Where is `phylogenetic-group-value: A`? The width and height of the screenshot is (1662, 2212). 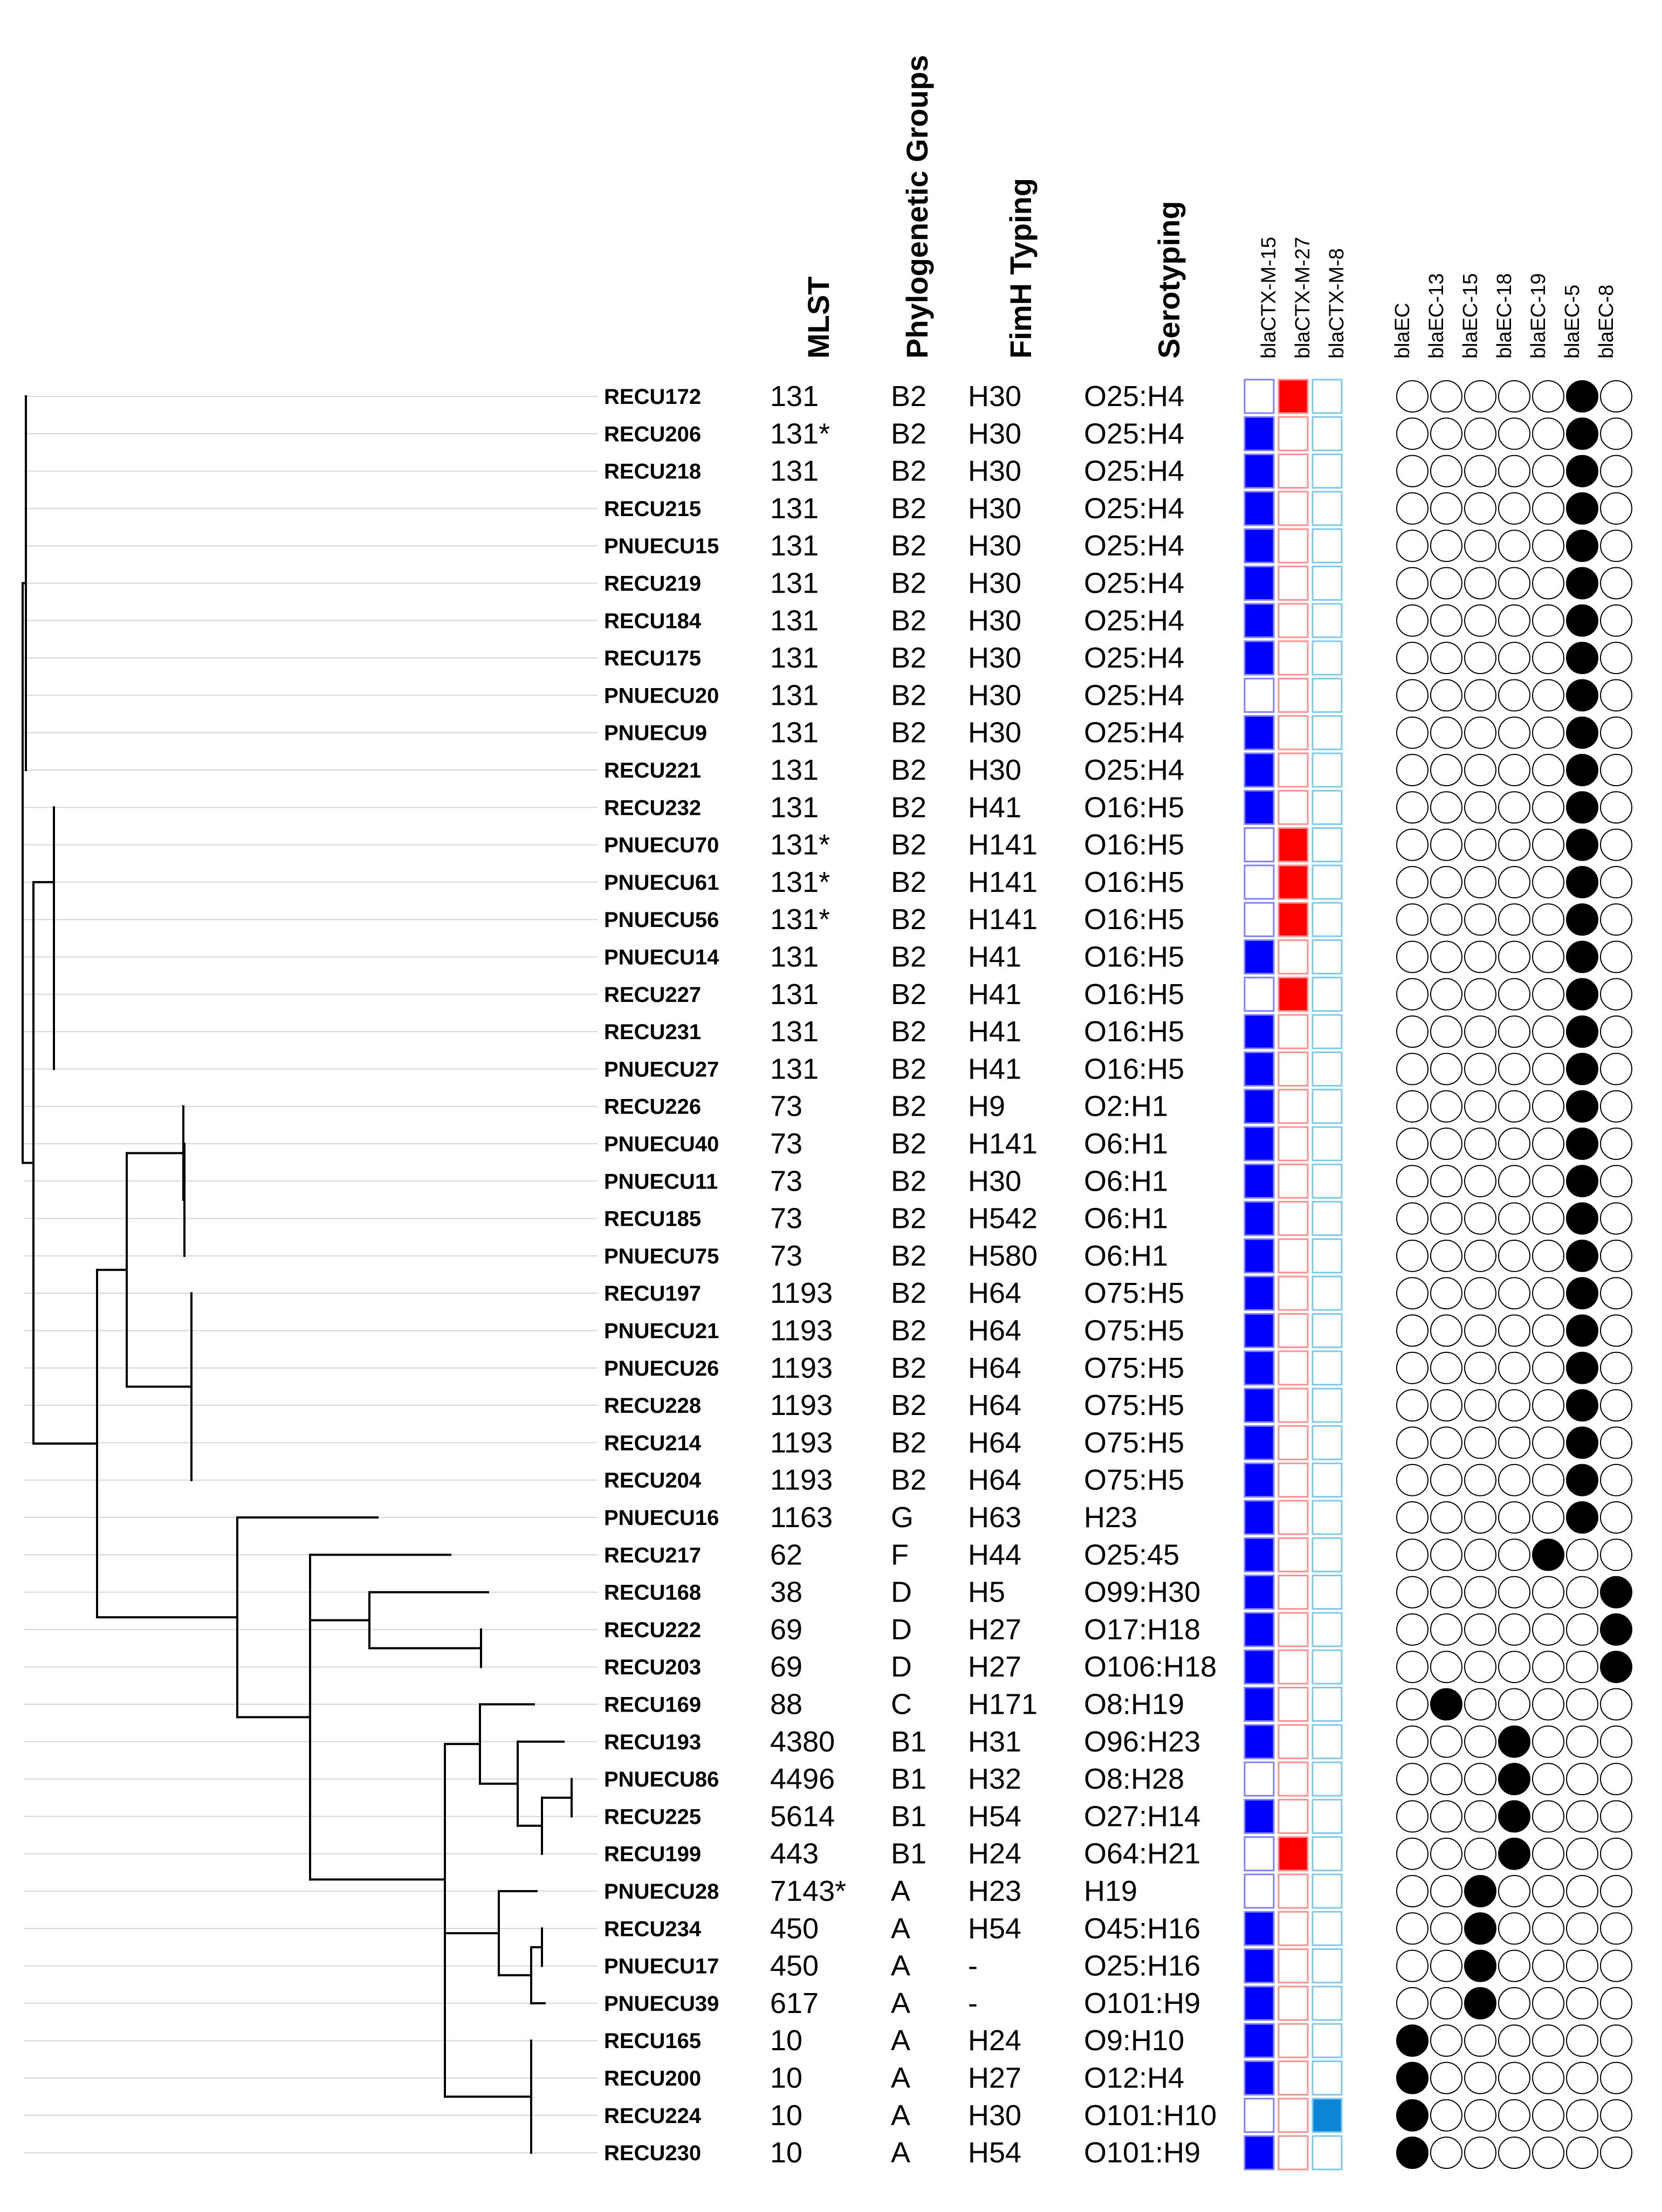
phylogenetic-group-value: A is located at coordinates (900, 2115).